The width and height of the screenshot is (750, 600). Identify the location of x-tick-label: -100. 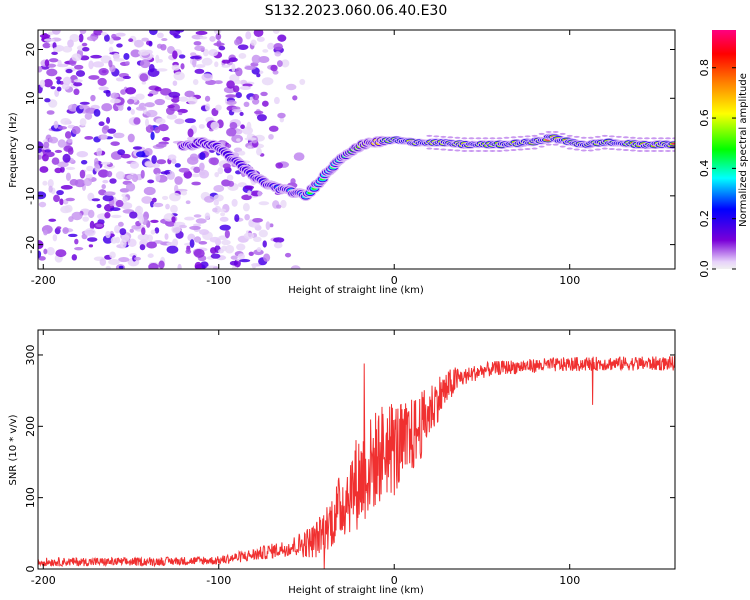
(218, 580).